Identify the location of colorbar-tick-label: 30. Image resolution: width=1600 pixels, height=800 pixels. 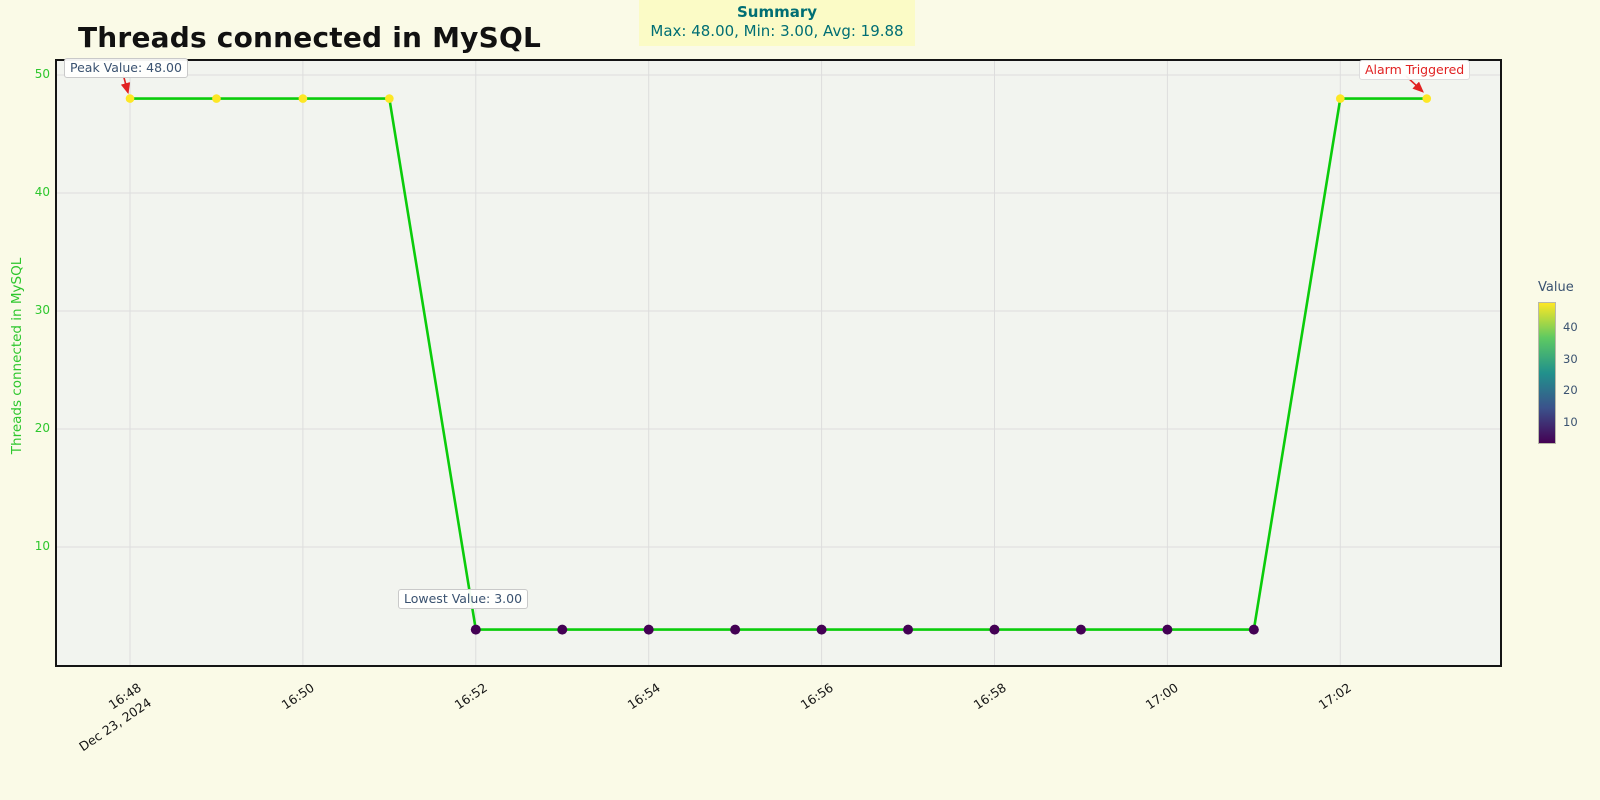
(1570, 358).